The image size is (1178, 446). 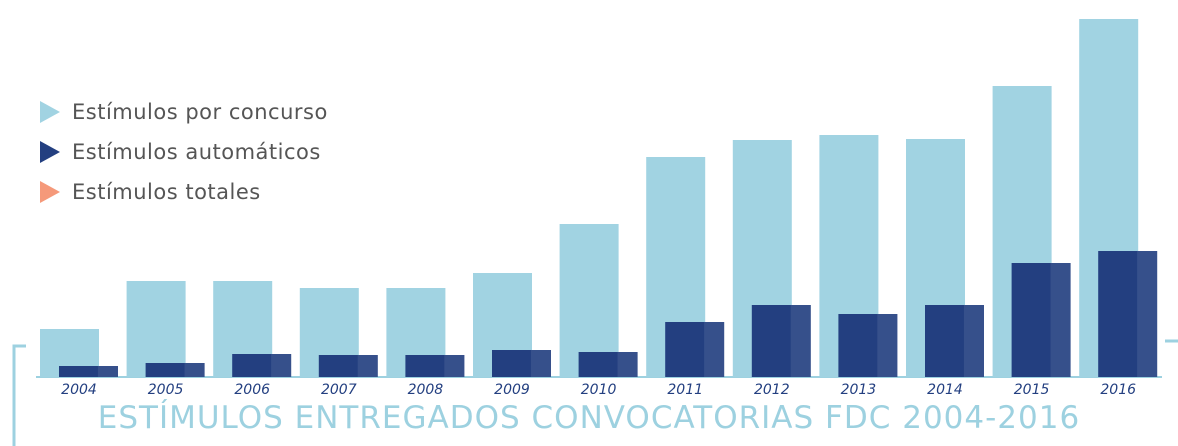 What do you see at coordinates (196, 152) in the screenshot?
I see `legend-label: Estímulos automáticos` at bounding box center [196, 152].